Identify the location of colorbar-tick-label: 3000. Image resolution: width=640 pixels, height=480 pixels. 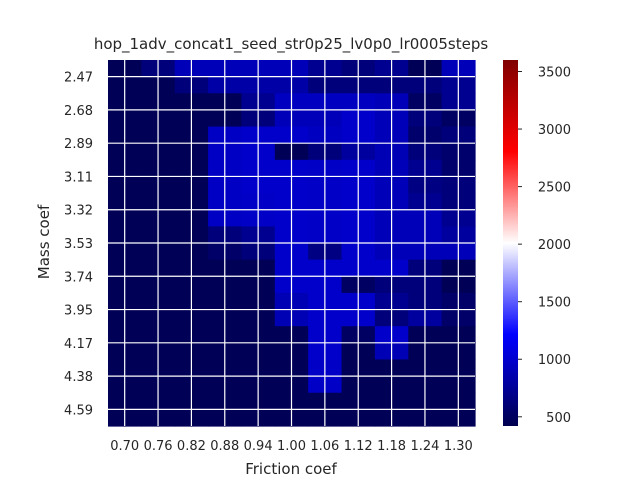
(554, 130).